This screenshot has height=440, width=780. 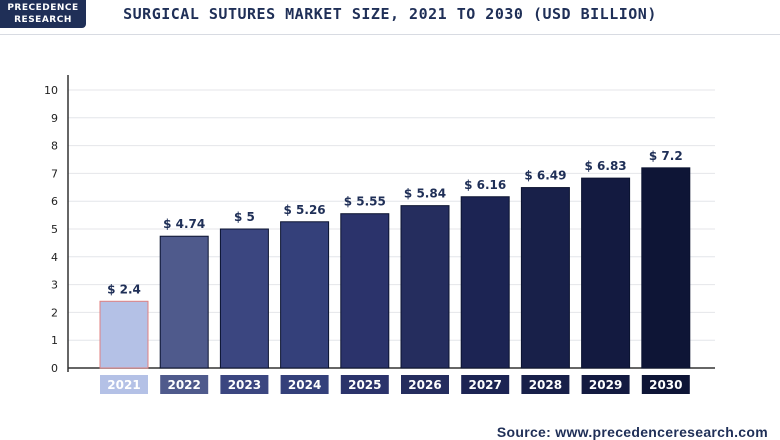 What do you see at coordinates (43, 8) in the screenshot?
I see `logo-line1: PRECEDENCE` at bounding box center [43, 8].